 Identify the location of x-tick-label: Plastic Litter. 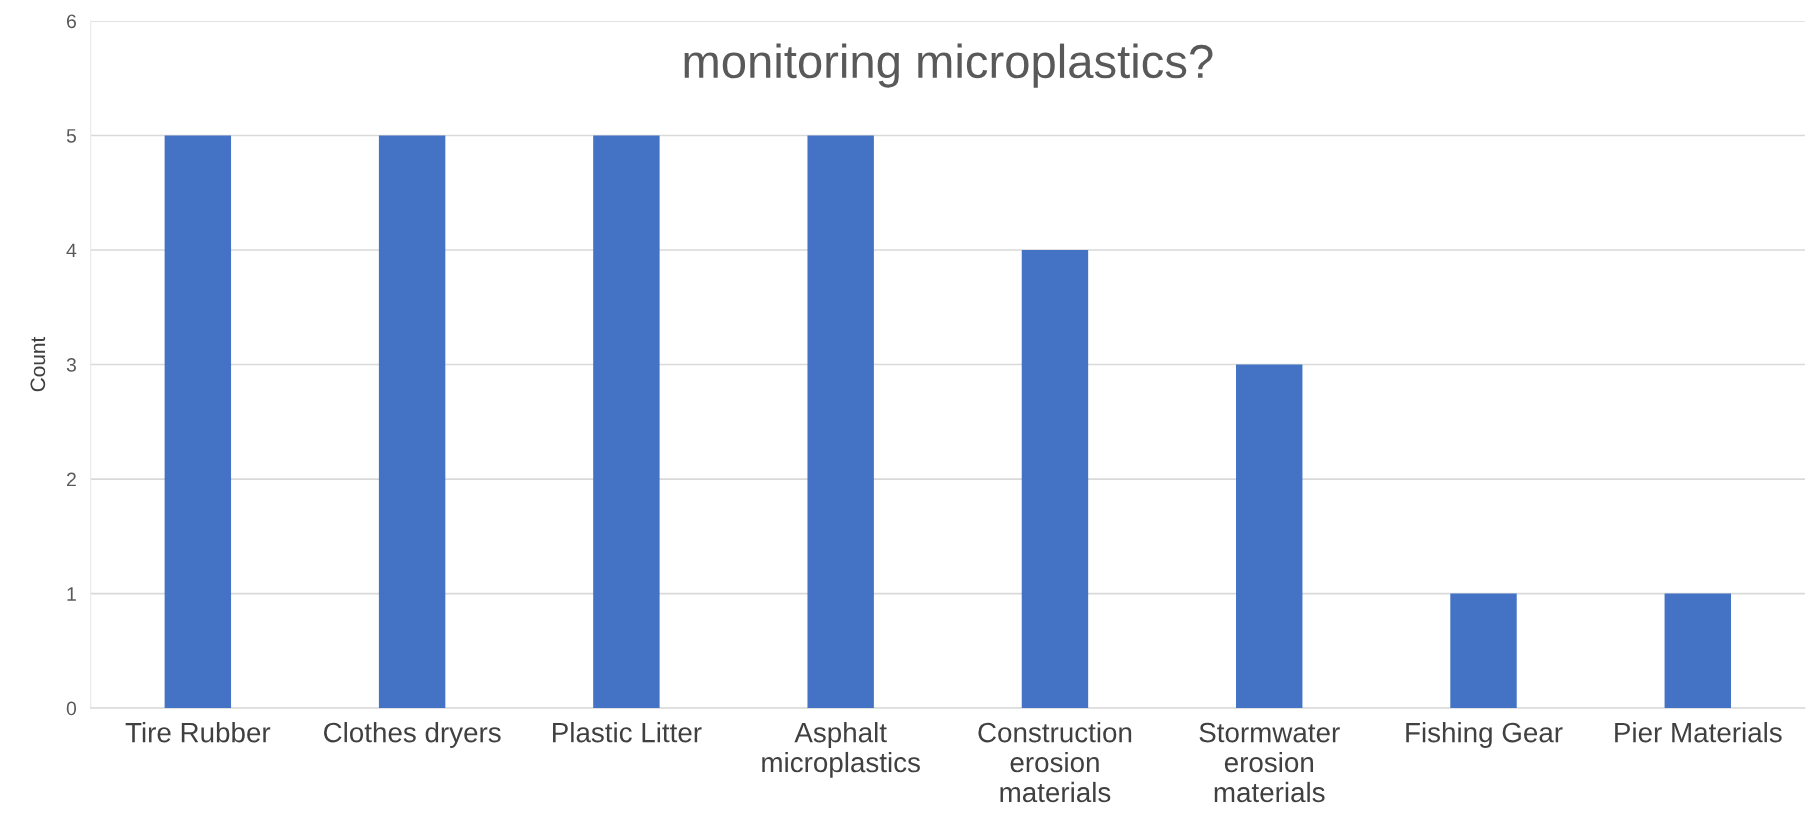
(627, 732).